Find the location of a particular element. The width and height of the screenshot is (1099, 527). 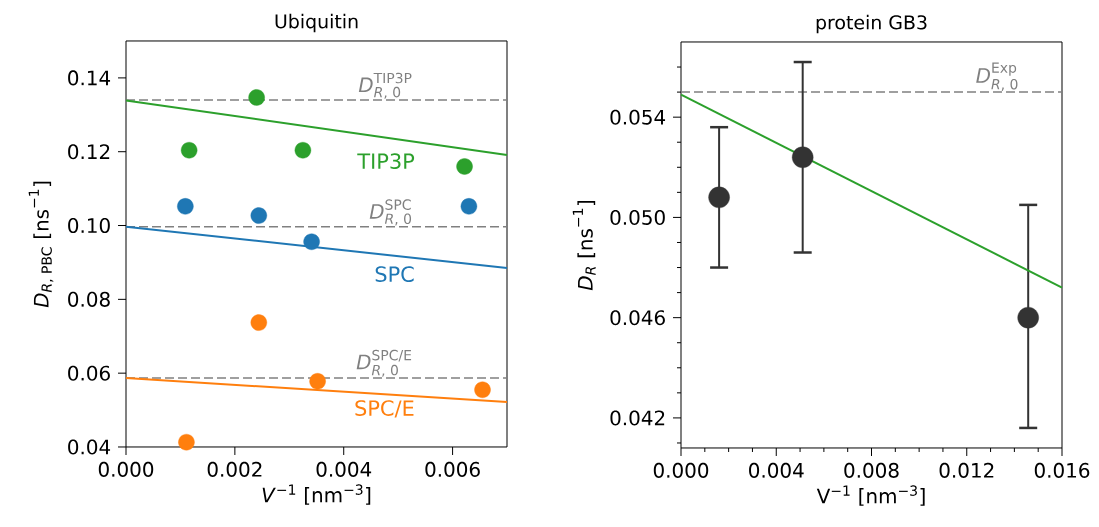

y-tick-label: 0.04 is located at coordinates (89, 447).